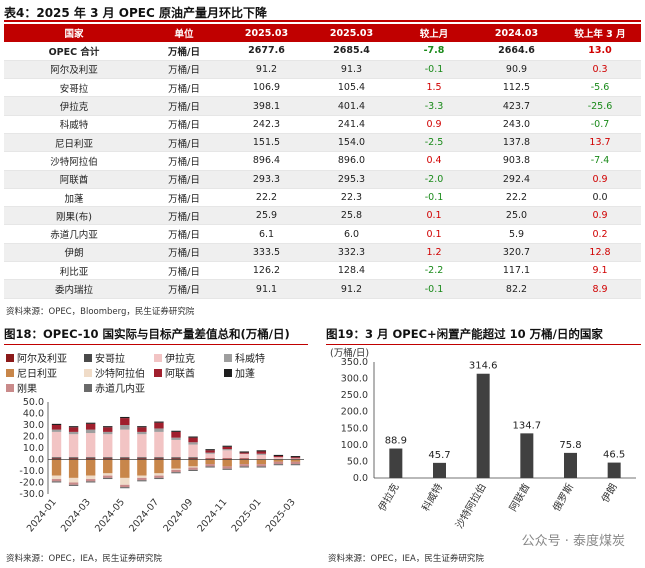  What do you see at coordinates (516, 289) in the screenshot?
I see `table-cell: 82.2` at bounding box center [516, 289].